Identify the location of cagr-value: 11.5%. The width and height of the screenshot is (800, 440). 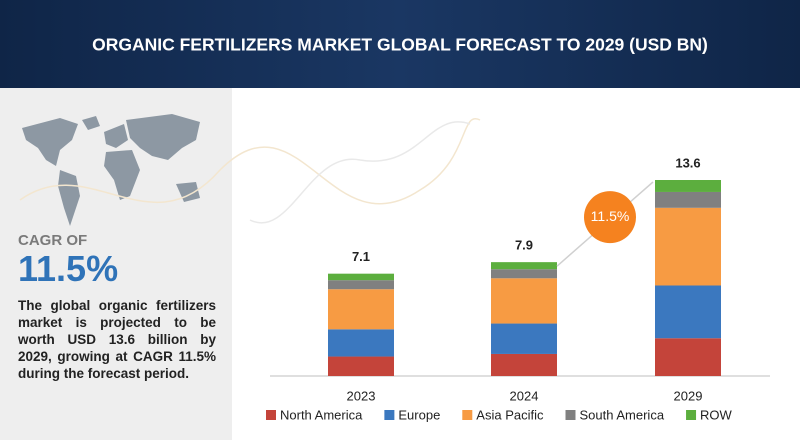
(68, 268).